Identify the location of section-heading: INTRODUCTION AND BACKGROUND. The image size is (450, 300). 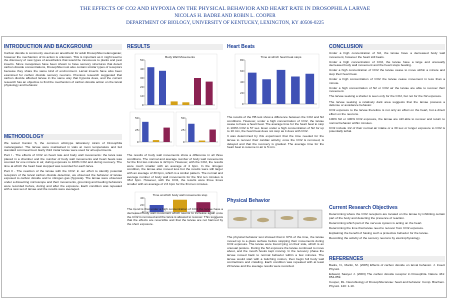
(63, 47).